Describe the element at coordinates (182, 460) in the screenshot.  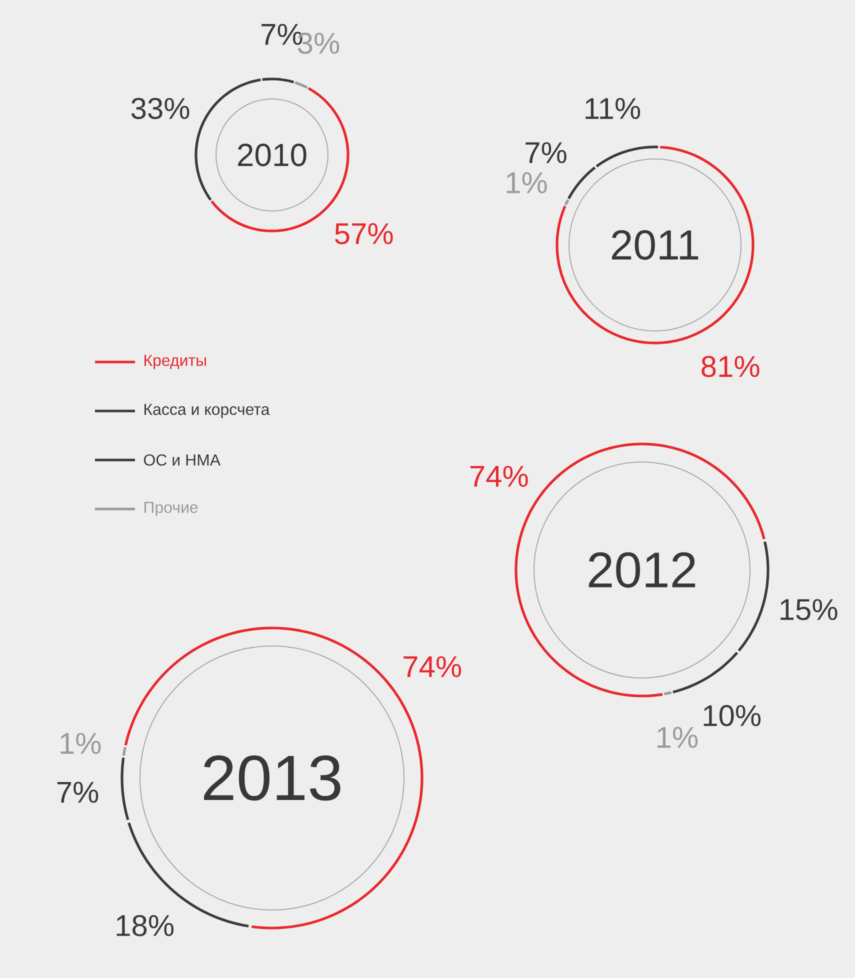
I see `legend-label: ОС и НМА` at that location.